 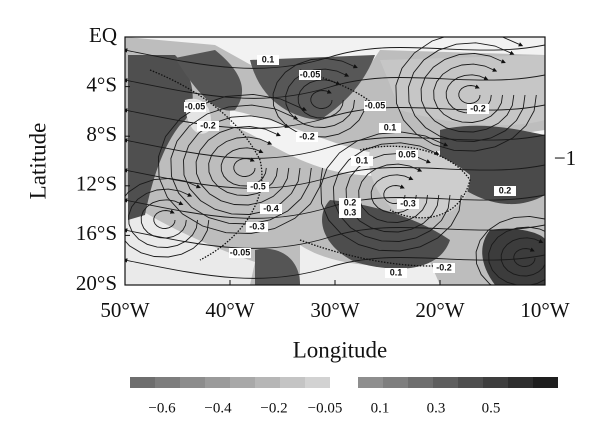 What do you see at coordinates (218, 408) in the screenshot?
I see `colorbar-label: −0.4` at bounding box center [218, 408].